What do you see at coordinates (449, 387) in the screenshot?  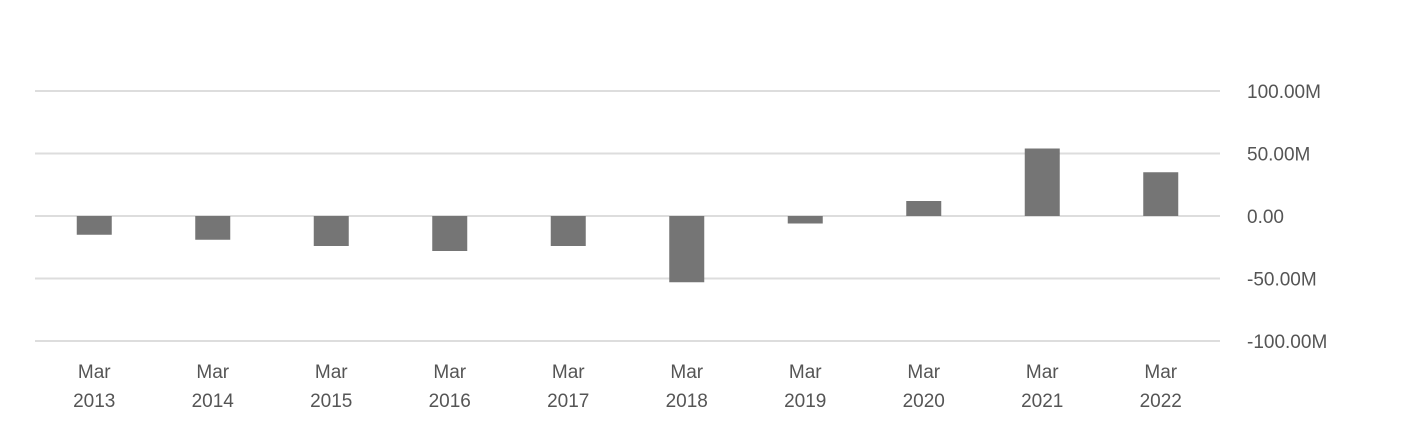 I see `x-tick-label: Mar 2016` at bounding box center [449, 387].